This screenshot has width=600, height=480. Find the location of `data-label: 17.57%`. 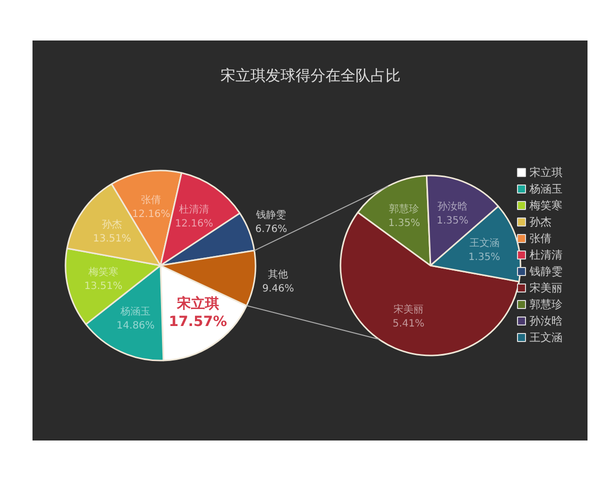

data-label: 17.57% is located at coordinates (198, 322).